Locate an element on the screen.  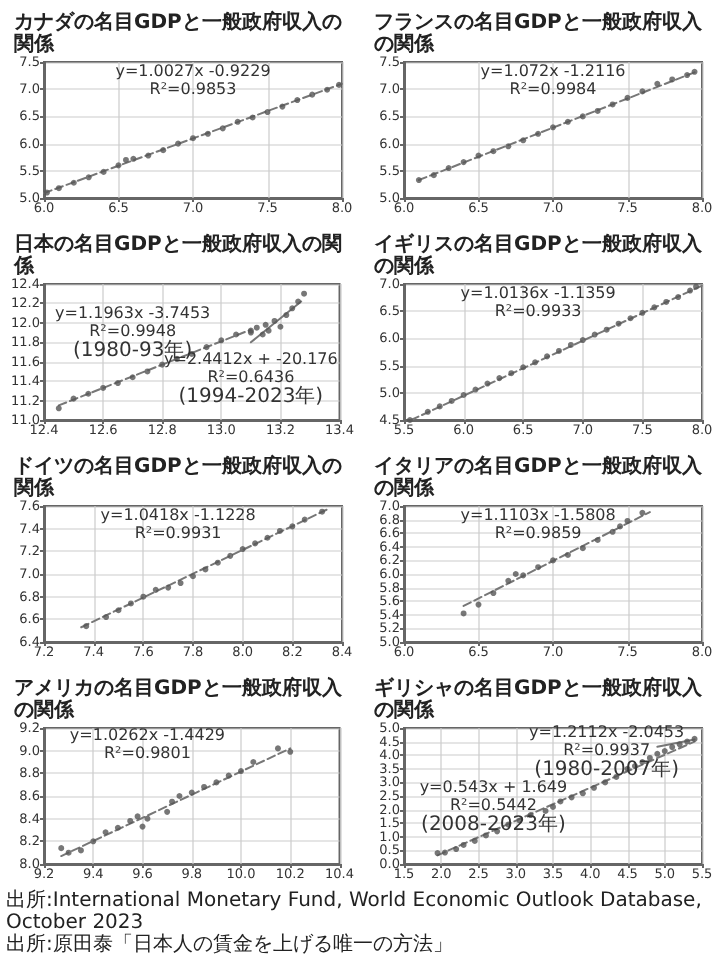
text: 出所:International Monetary Fund, World Economic Outlook Database, October 2023 is located at coordinates (355, 912).